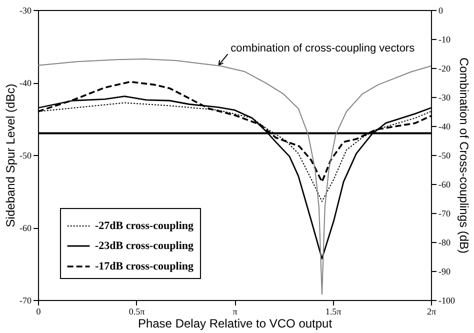 The width and height of the screenshot is (474, 333). I want to click on y2-tick-label: -100, so click(447, 301).